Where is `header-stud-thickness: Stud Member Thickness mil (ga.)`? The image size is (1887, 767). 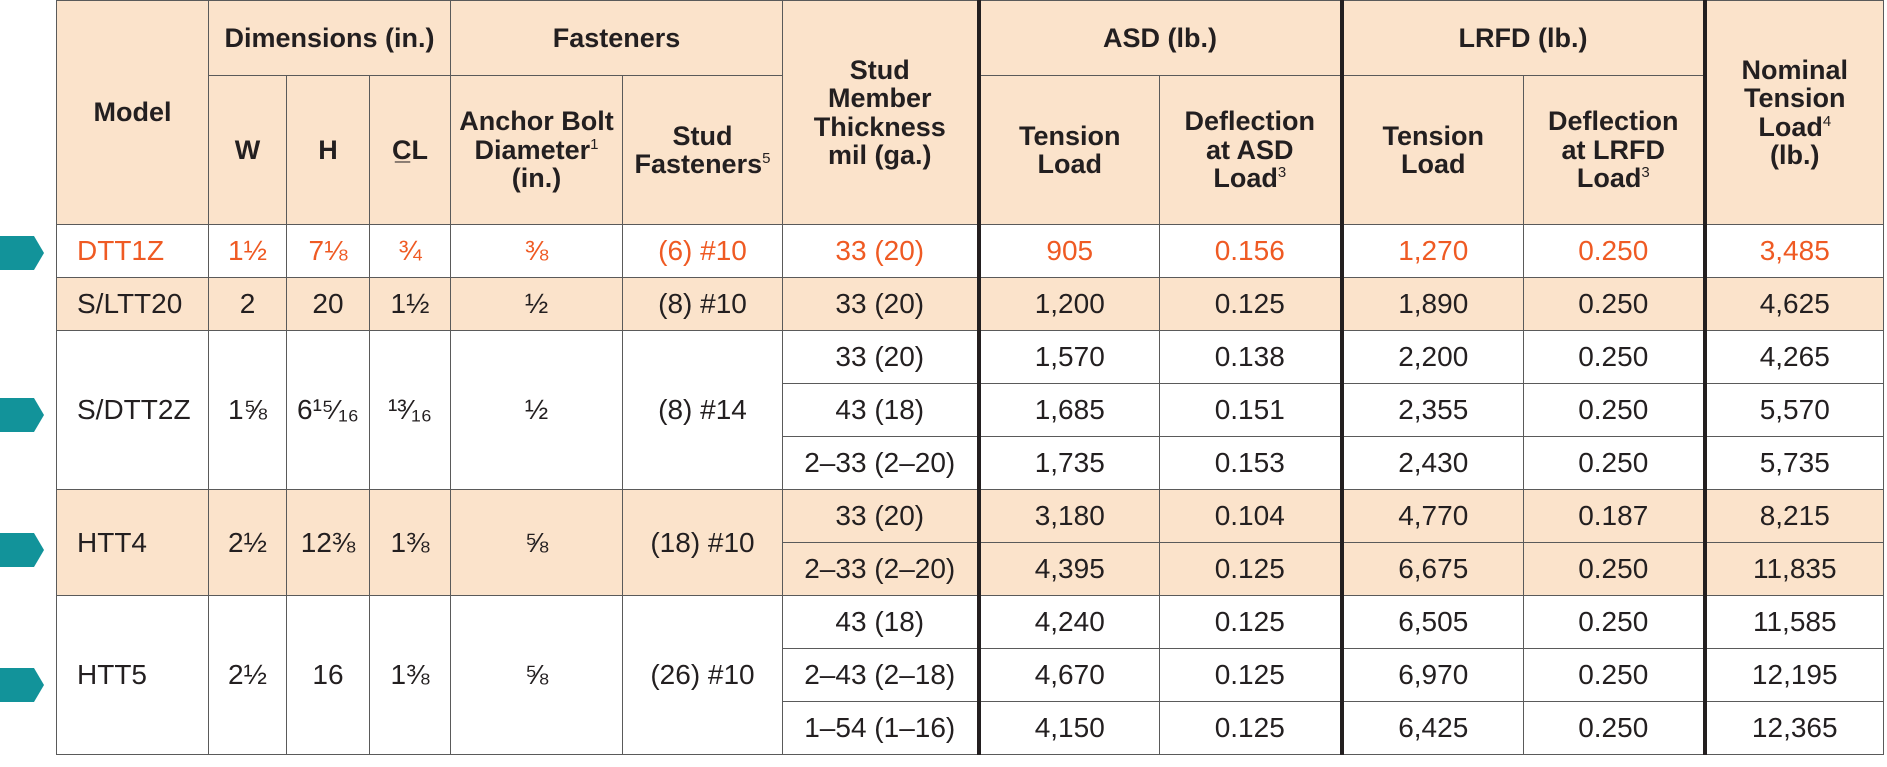
header-stud-thickness: Stud Member Thickness mil (ga.) is located at coordinates (880, 112).